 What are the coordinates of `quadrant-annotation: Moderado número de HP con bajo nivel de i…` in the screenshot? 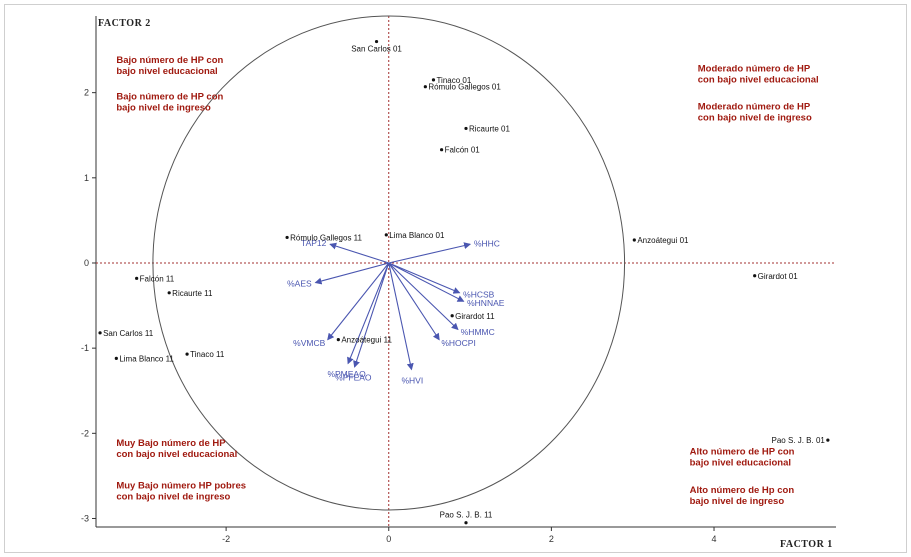 It's located at (755, 113).